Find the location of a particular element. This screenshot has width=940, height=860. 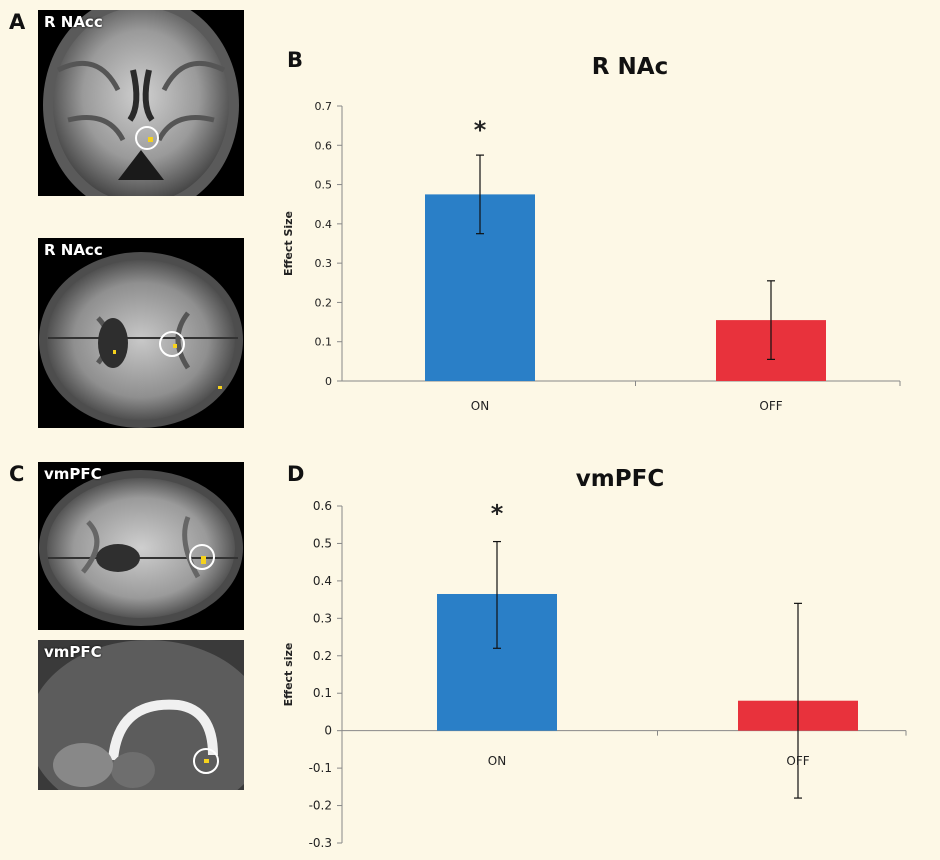

y-tick-label: 0.7 is located at coordinates (324, 106).